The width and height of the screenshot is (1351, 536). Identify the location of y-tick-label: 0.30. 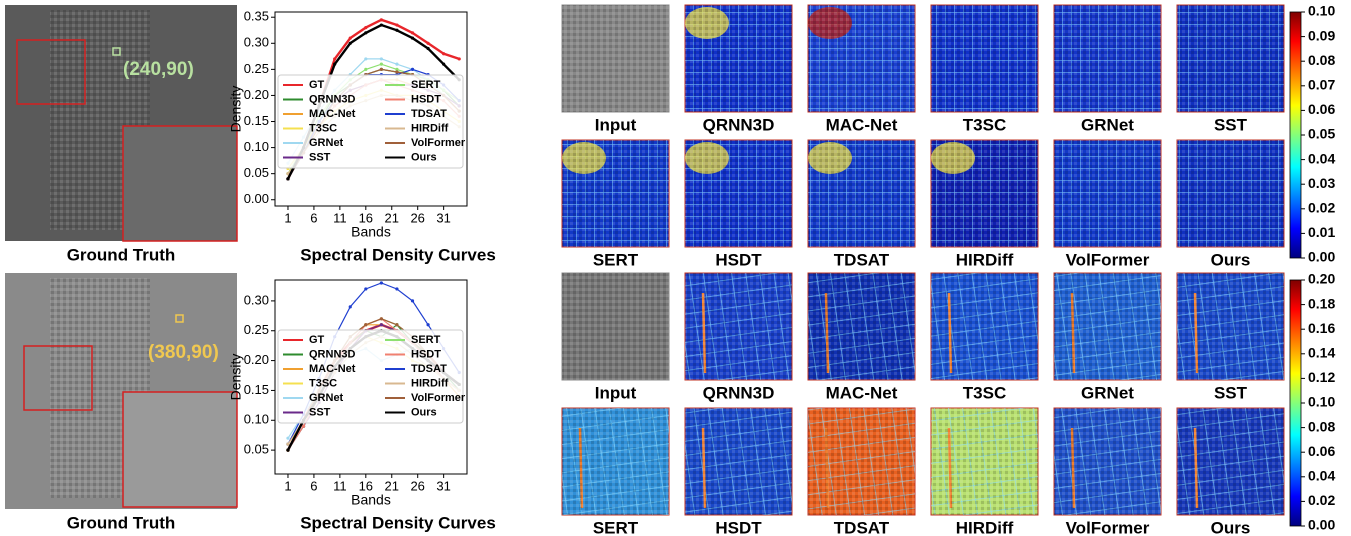
(256, 299).